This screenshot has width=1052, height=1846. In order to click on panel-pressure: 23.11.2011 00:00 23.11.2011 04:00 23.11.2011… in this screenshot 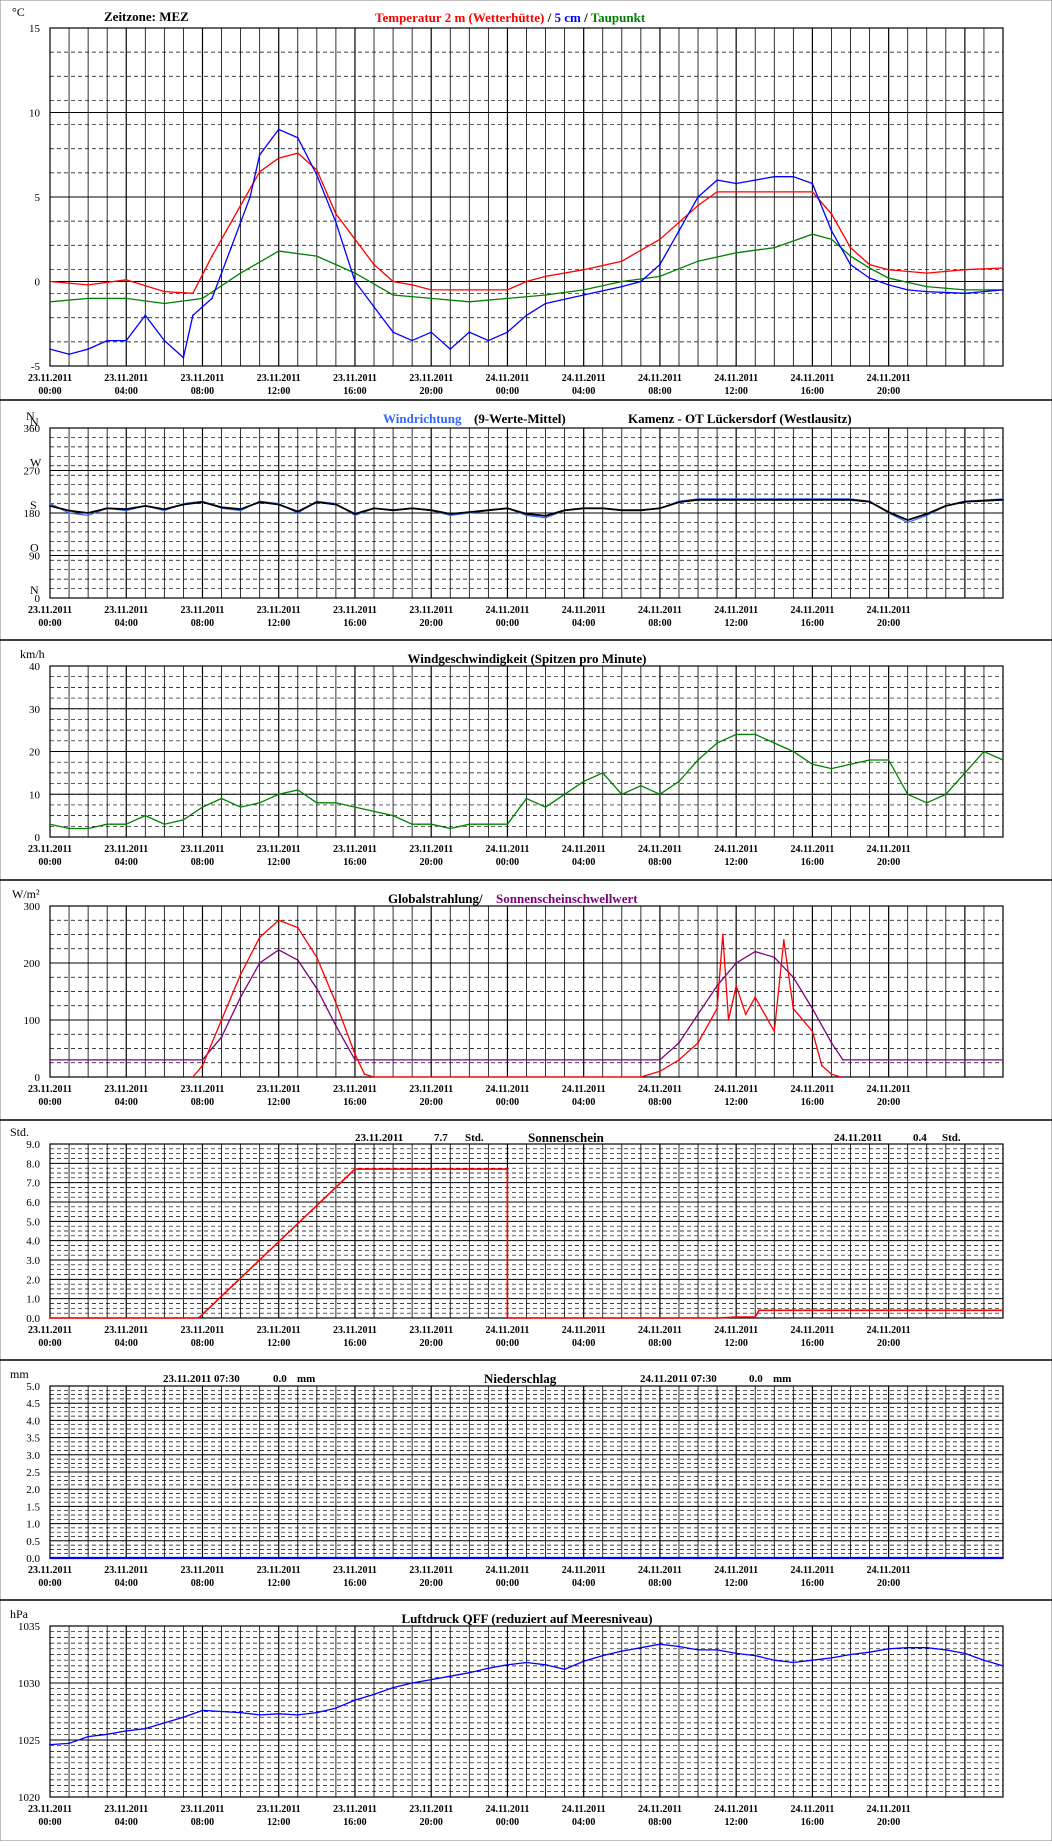, I will do `click(507, 1717)`.